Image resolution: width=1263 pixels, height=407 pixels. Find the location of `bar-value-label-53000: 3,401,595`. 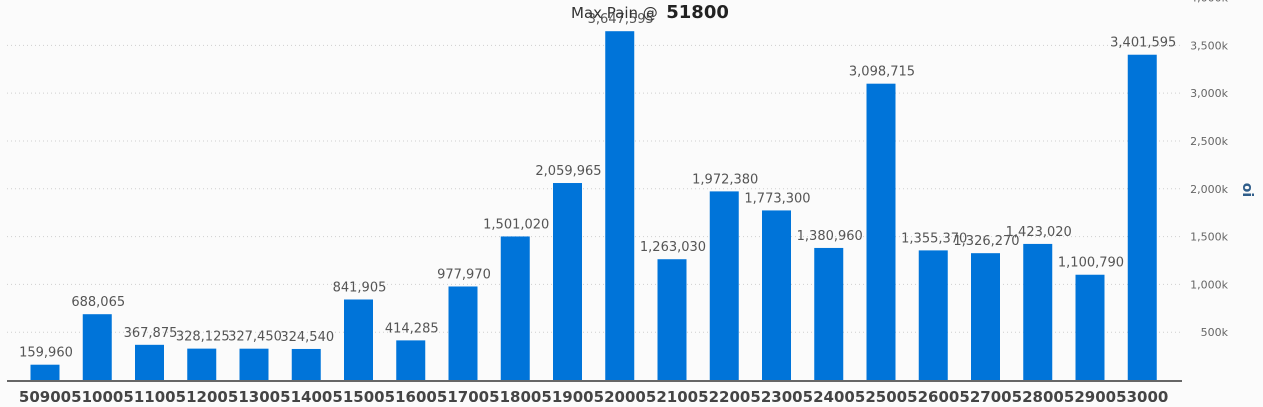

bar-value-label-53000: 3,401,595 is located at coordinates (1143, 43).